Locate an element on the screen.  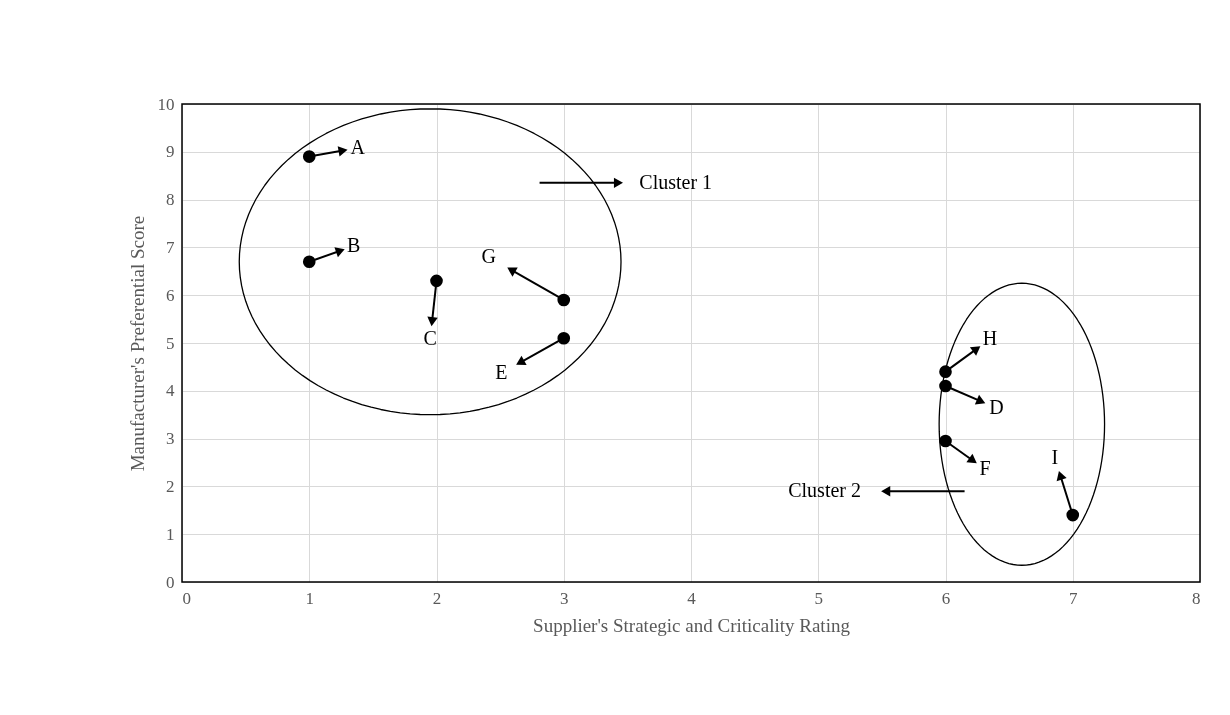
x-tick-label: 6 is located at coordinates (946, 598).